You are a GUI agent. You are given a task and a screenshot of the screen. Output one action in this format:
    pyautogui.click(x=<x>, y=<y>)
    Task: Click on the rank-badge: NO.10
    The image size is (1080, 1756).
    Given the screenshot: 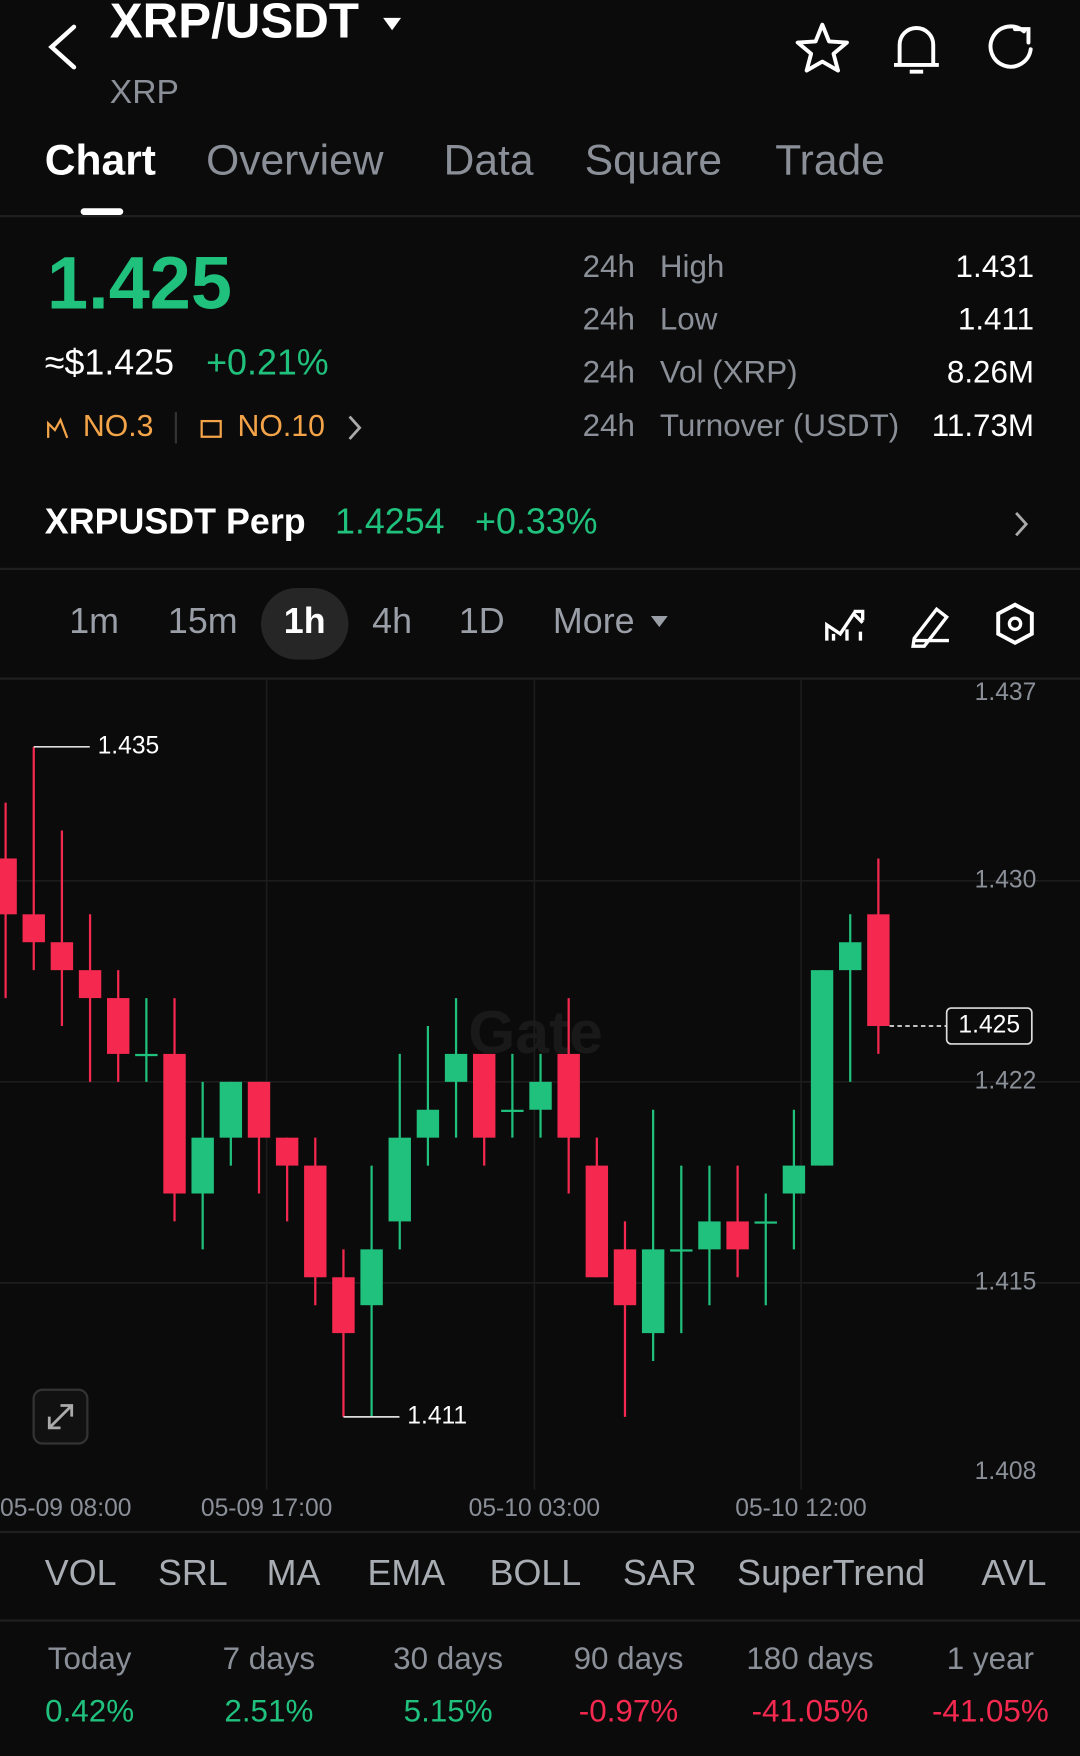 What is the action you would take?
    pyautogui.click(x=281, y=426)
    